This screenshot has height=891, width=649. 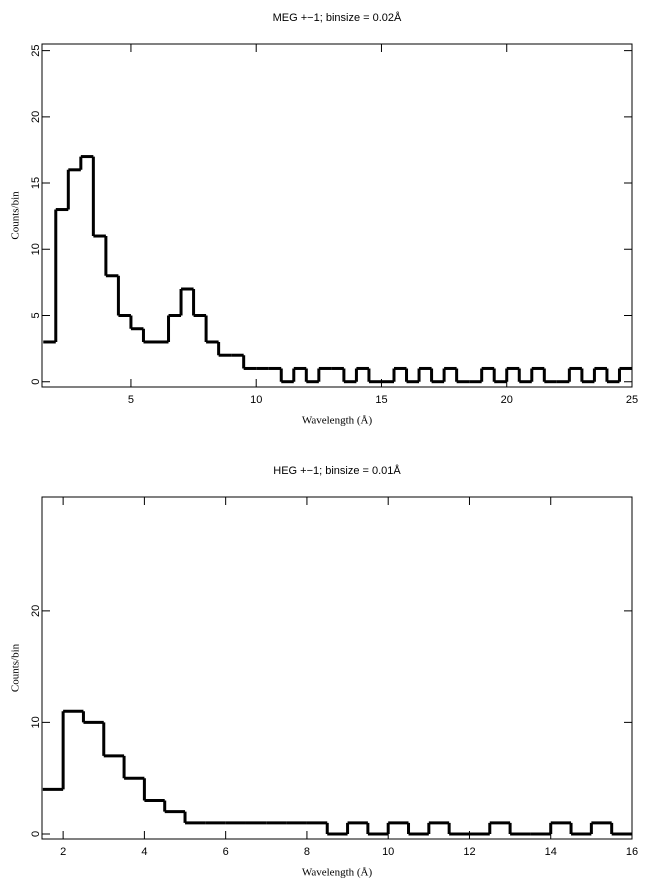 What do you see at coordinates (144, 852) in the screenshot?
I see `x-tick-label: 4` at bounding box center [144, 852].